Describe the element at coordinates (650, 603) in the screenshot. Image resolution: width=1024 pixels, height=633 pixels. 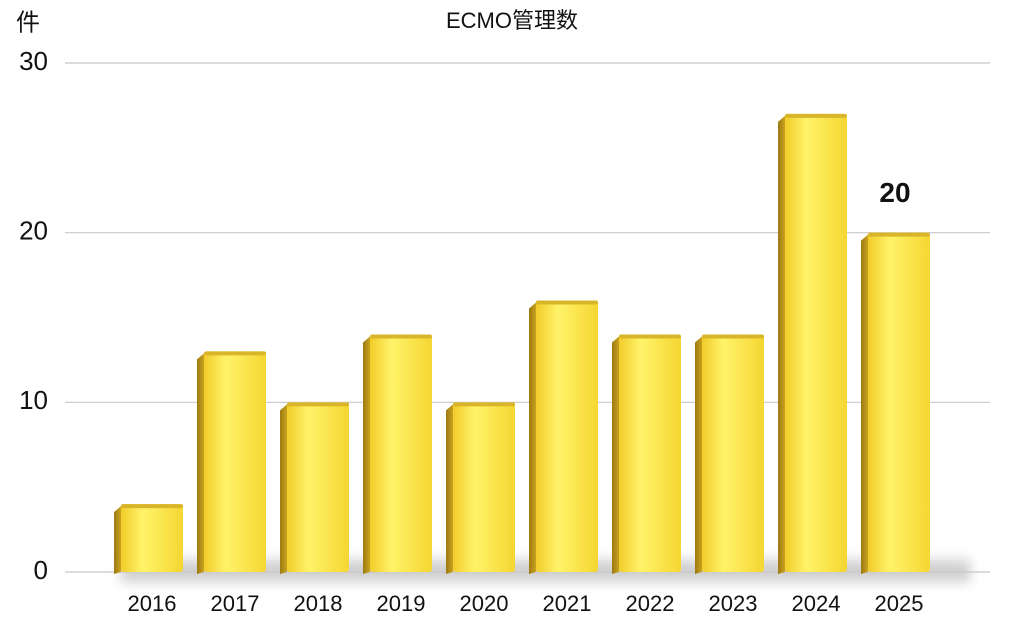
I see `x-tick-label: 2022` at that location.